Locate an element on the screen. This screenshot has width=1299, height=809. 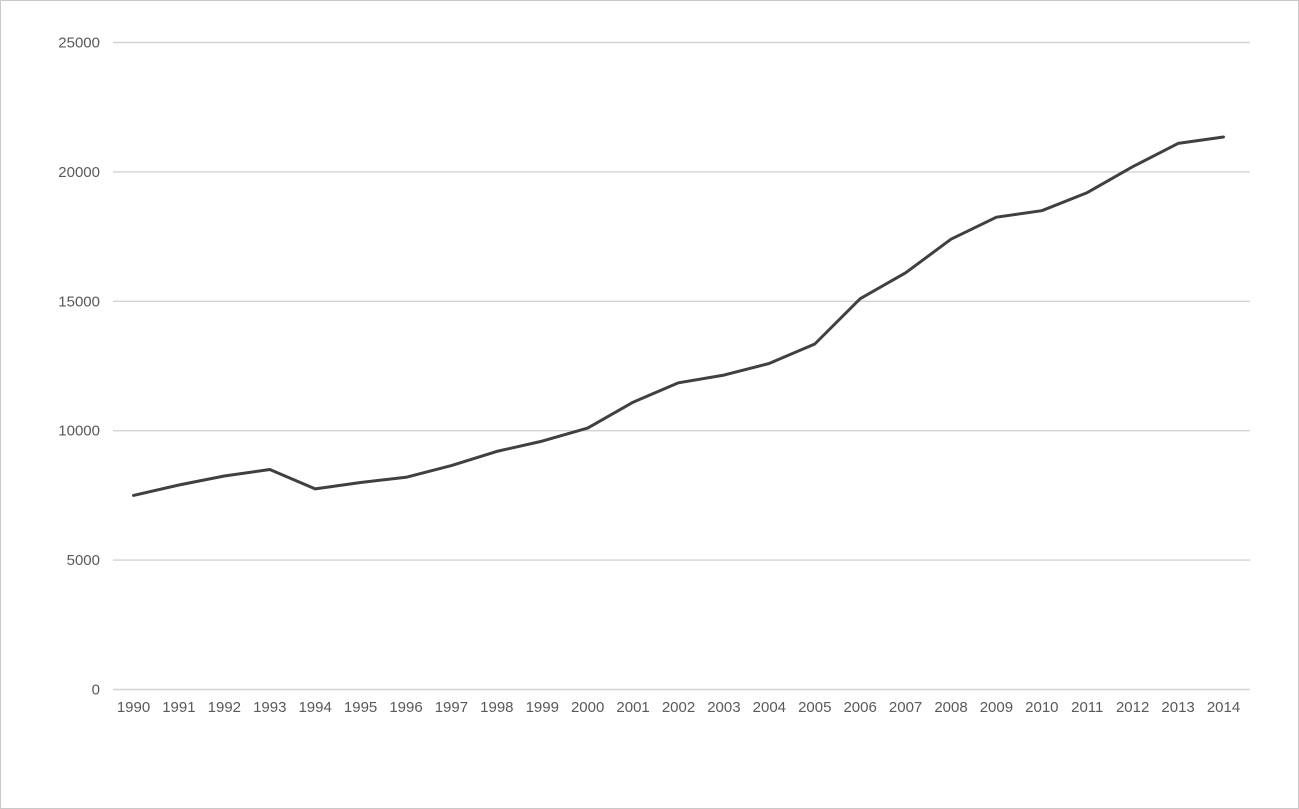
x-tick-label: 1995 is located at coordinates (360, 707).